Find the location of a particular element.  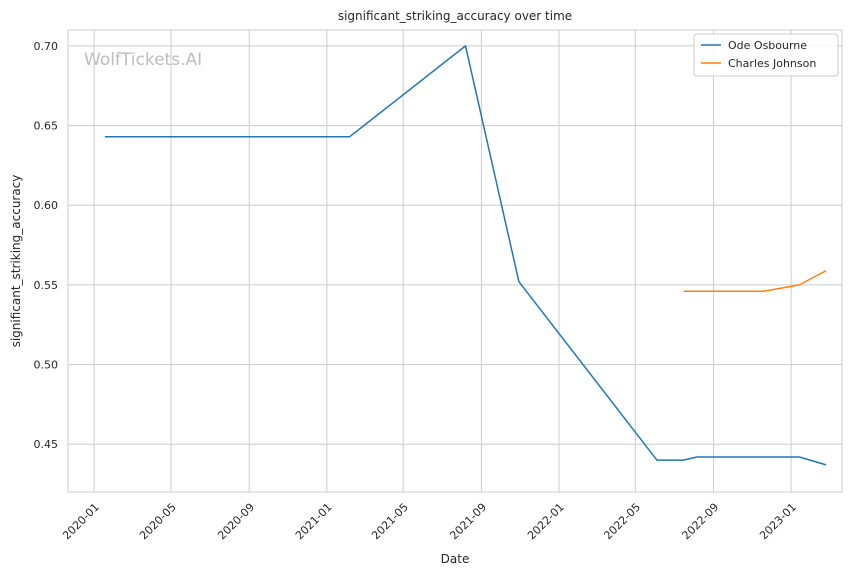

watermark: WolfTickets.AI is located at coordinates (143, 60).